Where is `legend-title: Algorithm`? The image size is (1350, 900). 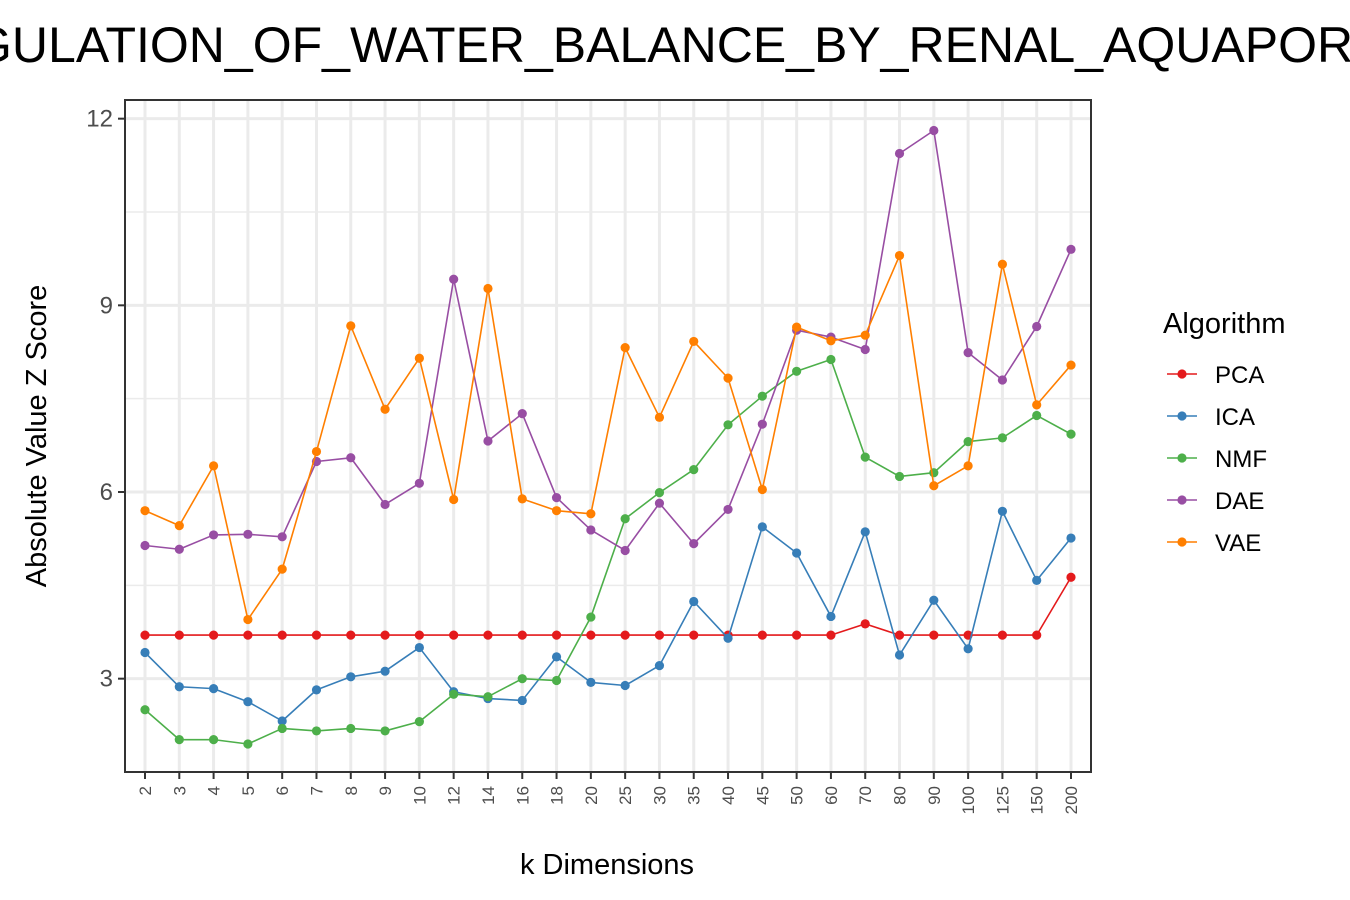 legend-title: Algorithm is located at coordinates (1224, 324).